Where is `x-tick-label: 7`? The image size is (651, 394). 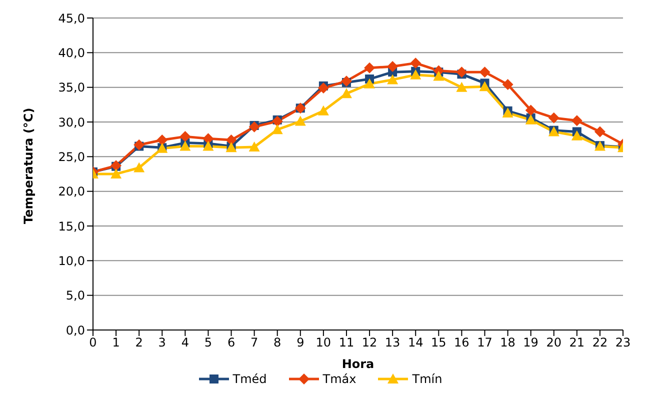
x-tick-label: 7 is located at coordinates (254, 343).